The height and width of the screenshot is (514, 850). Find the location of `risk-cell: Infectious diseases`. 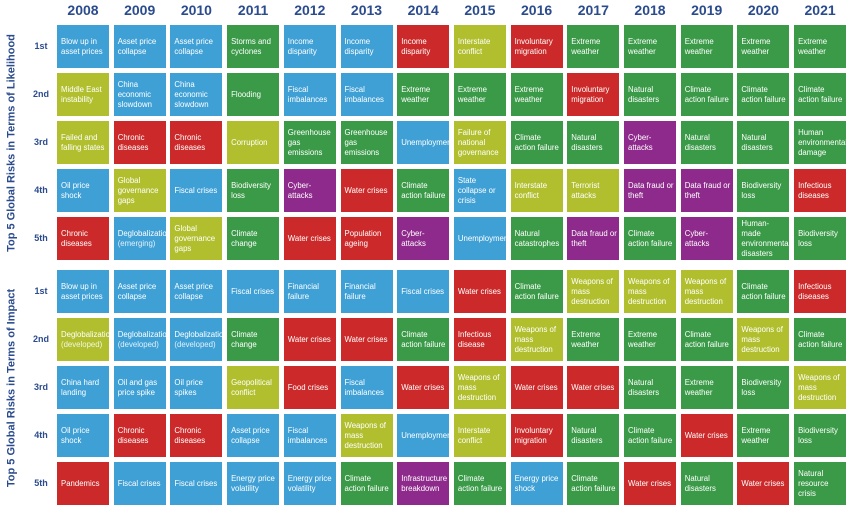

risk-cell: Infectious diseases is located at coordinates (820, 190).